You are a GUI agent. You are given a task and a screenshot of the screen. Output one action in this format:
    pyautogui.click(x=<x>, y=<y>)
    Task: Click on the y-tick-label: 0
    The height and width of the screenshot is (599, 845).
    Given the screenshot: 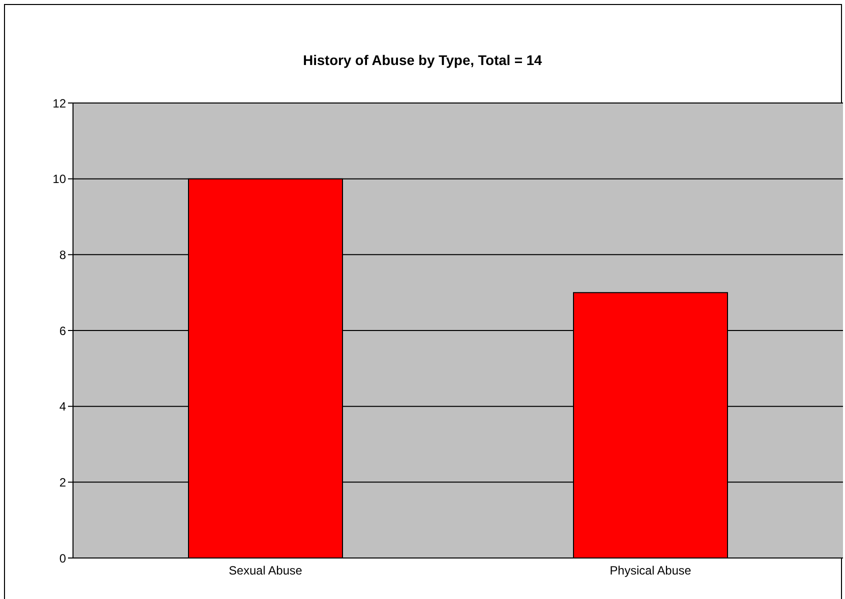 What is the action you would take?
    pyautogui.click(x=62, y=558)
    